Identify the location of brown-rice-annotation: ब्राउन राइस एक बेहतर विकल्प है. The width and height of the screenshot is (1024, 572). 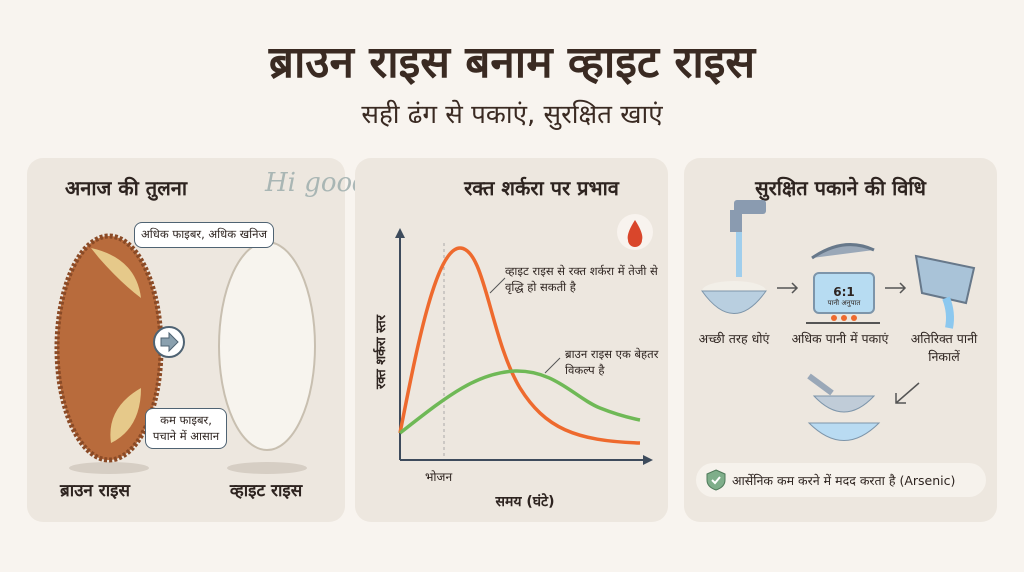
(612, 362).